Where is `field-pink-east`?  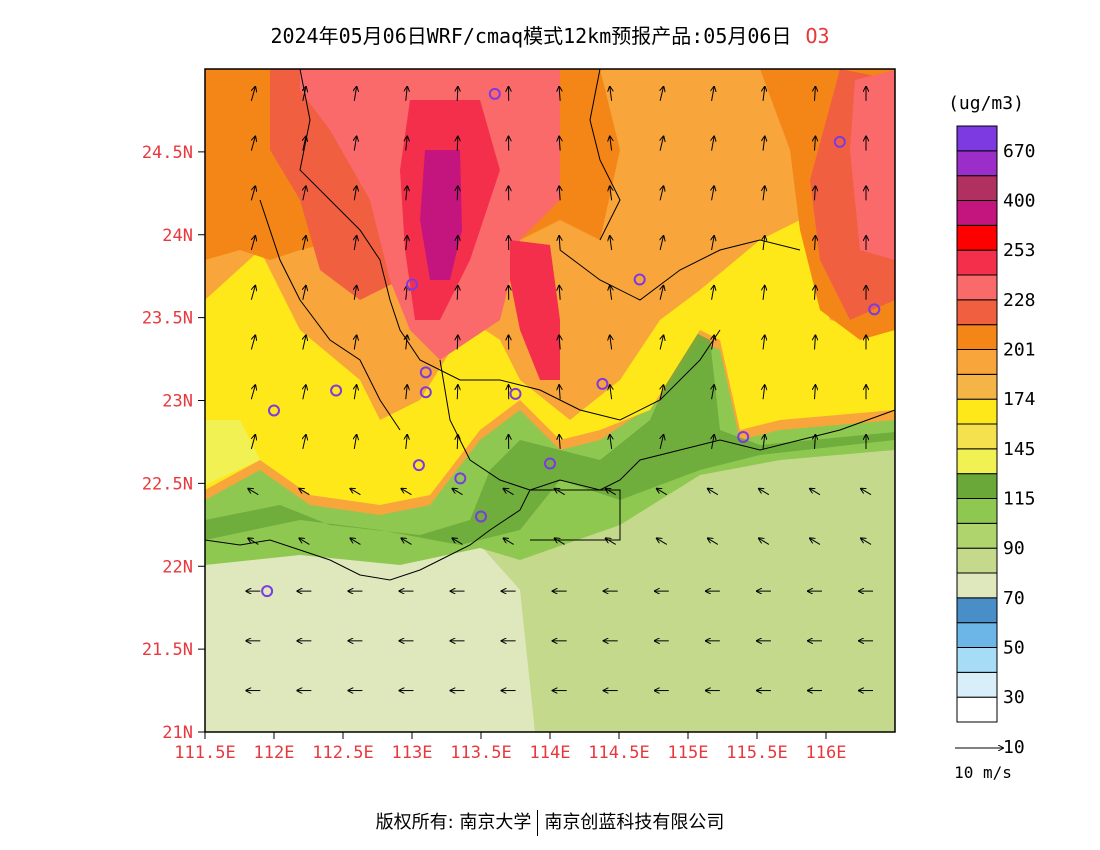
field-pink-east is located at coordinates (872, 165).